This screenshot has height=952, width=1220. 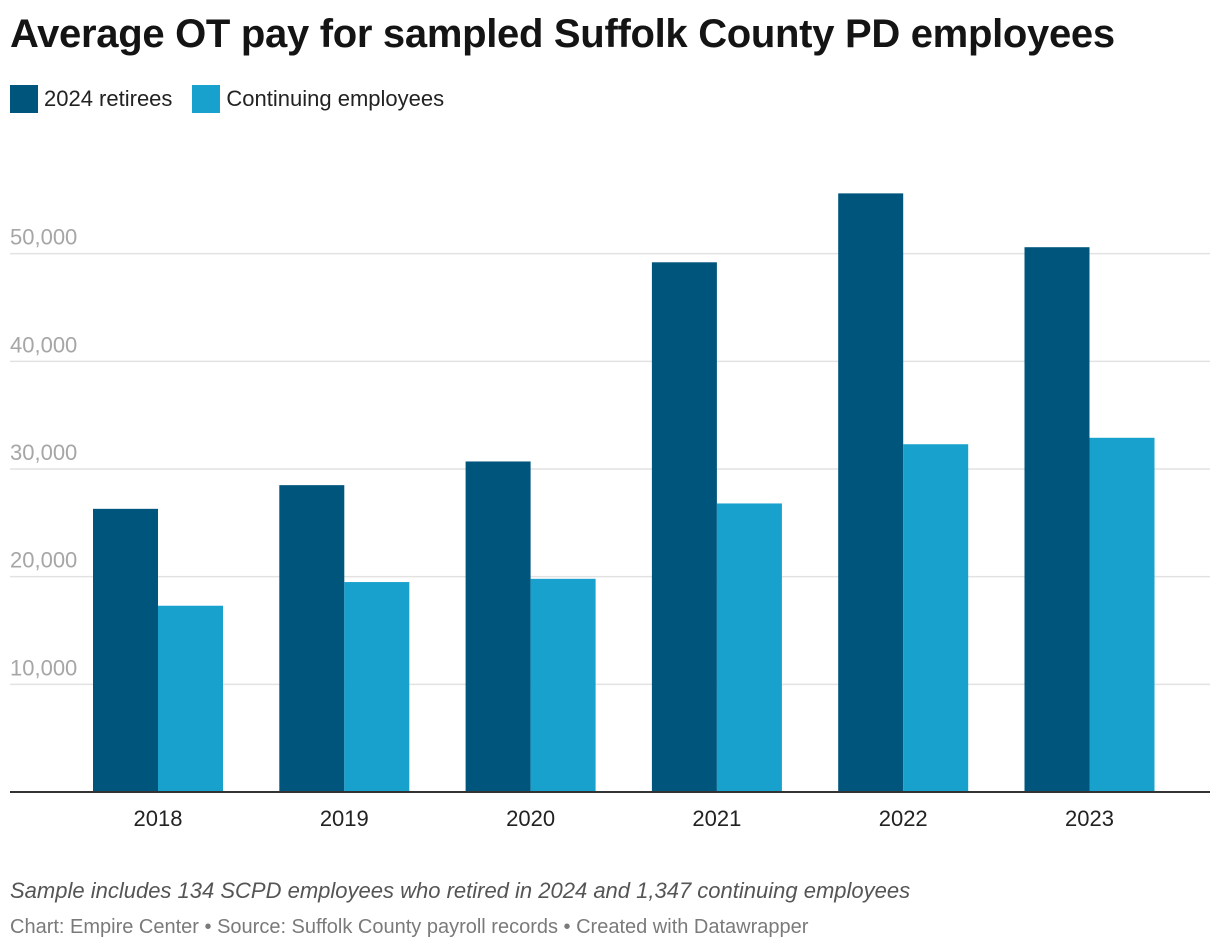 What do you see at coordinates (206, 99) in the screenshot?
I see `legend-swatch-continuing` at bounding box center [206, 99].